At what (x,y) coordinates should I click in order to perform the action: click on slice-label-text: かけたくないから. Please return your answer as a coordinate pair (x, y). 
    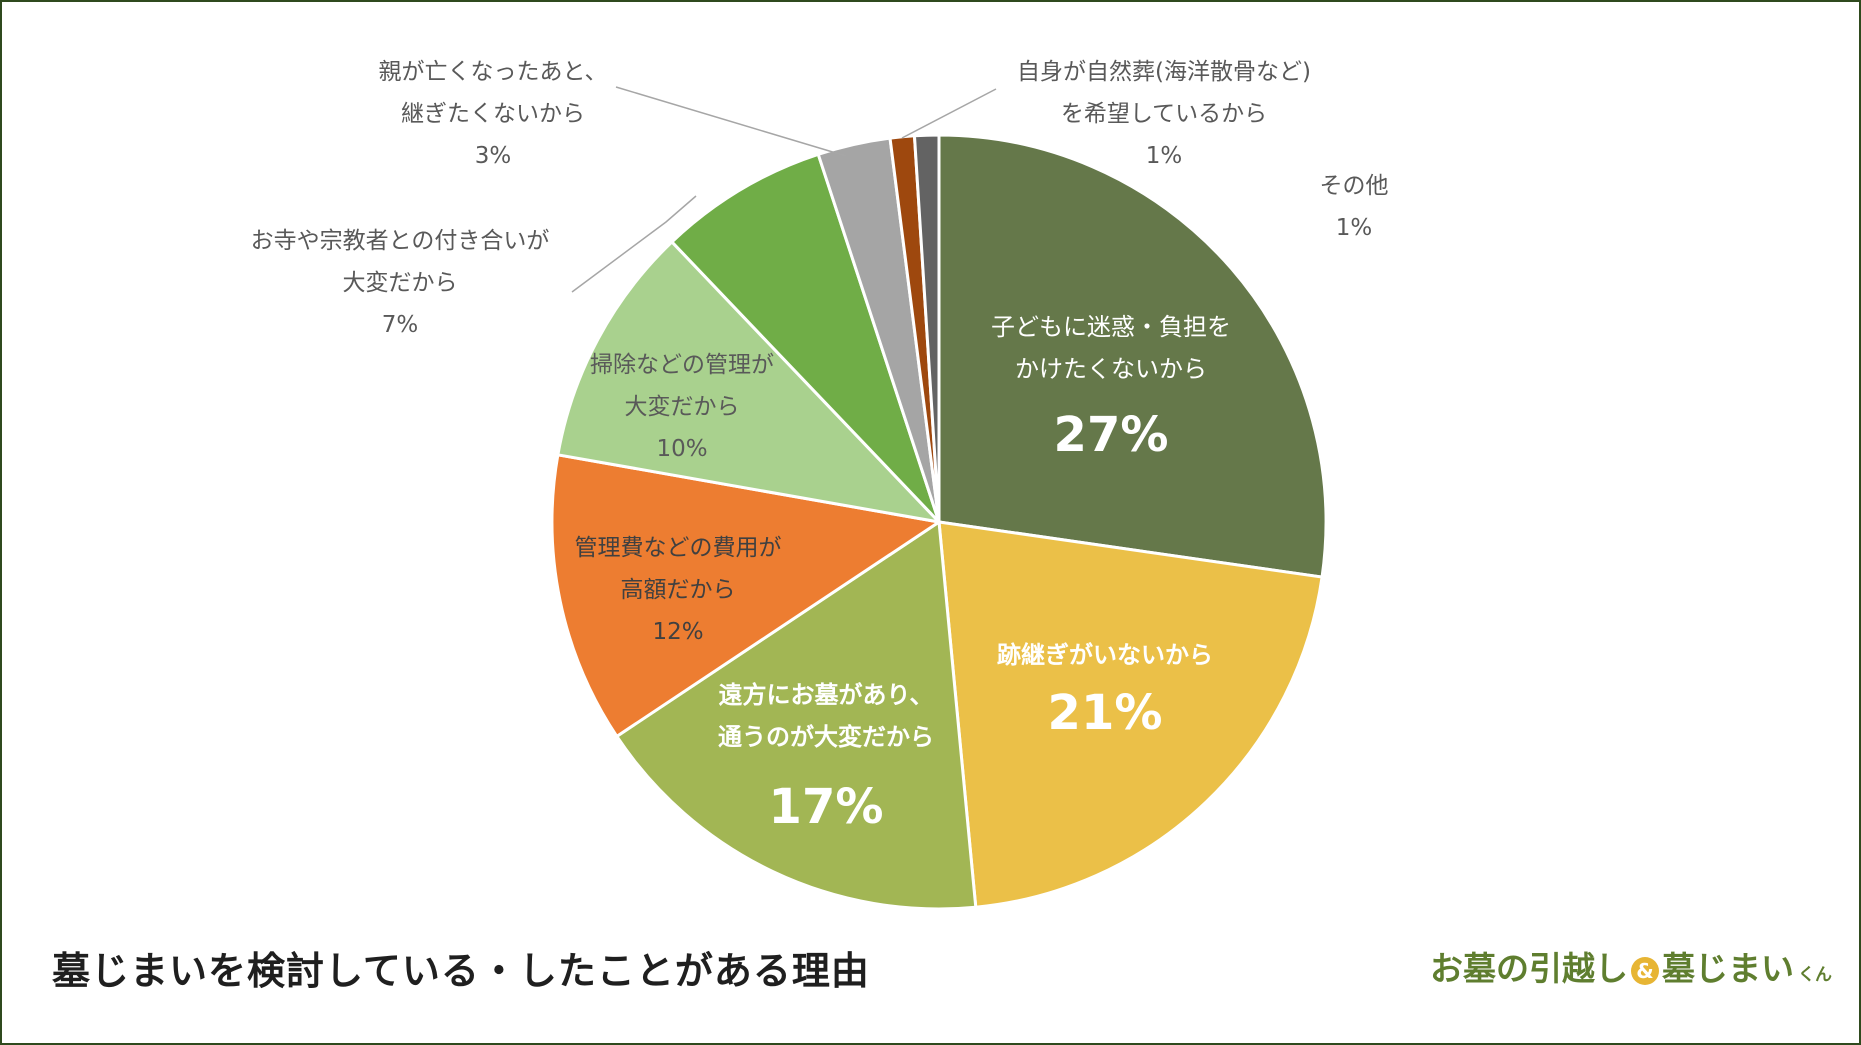
    Looking at the image, I should click on (1111, 369).